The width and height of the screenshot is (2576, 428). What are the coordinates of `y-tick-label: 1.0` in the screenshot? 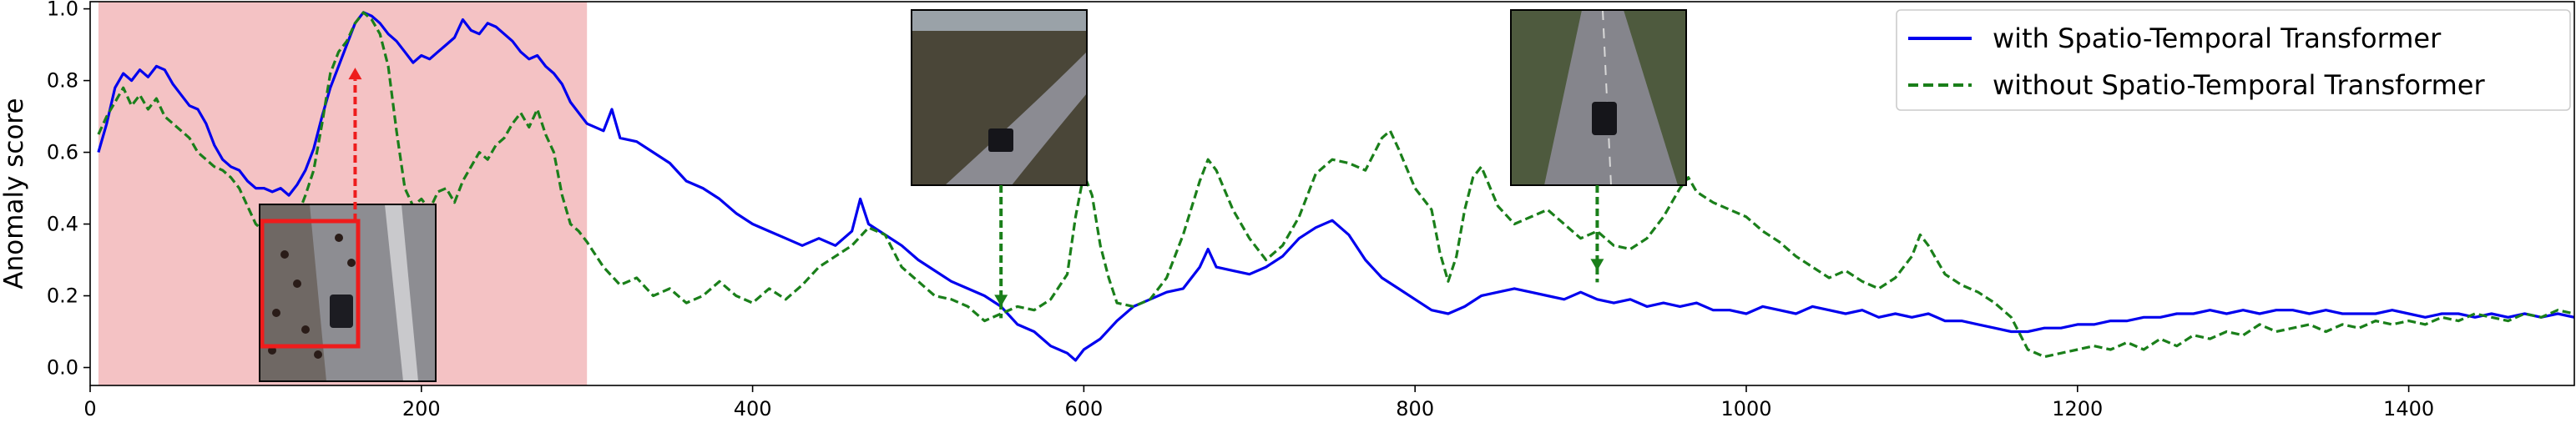 It's located at (62, 10).